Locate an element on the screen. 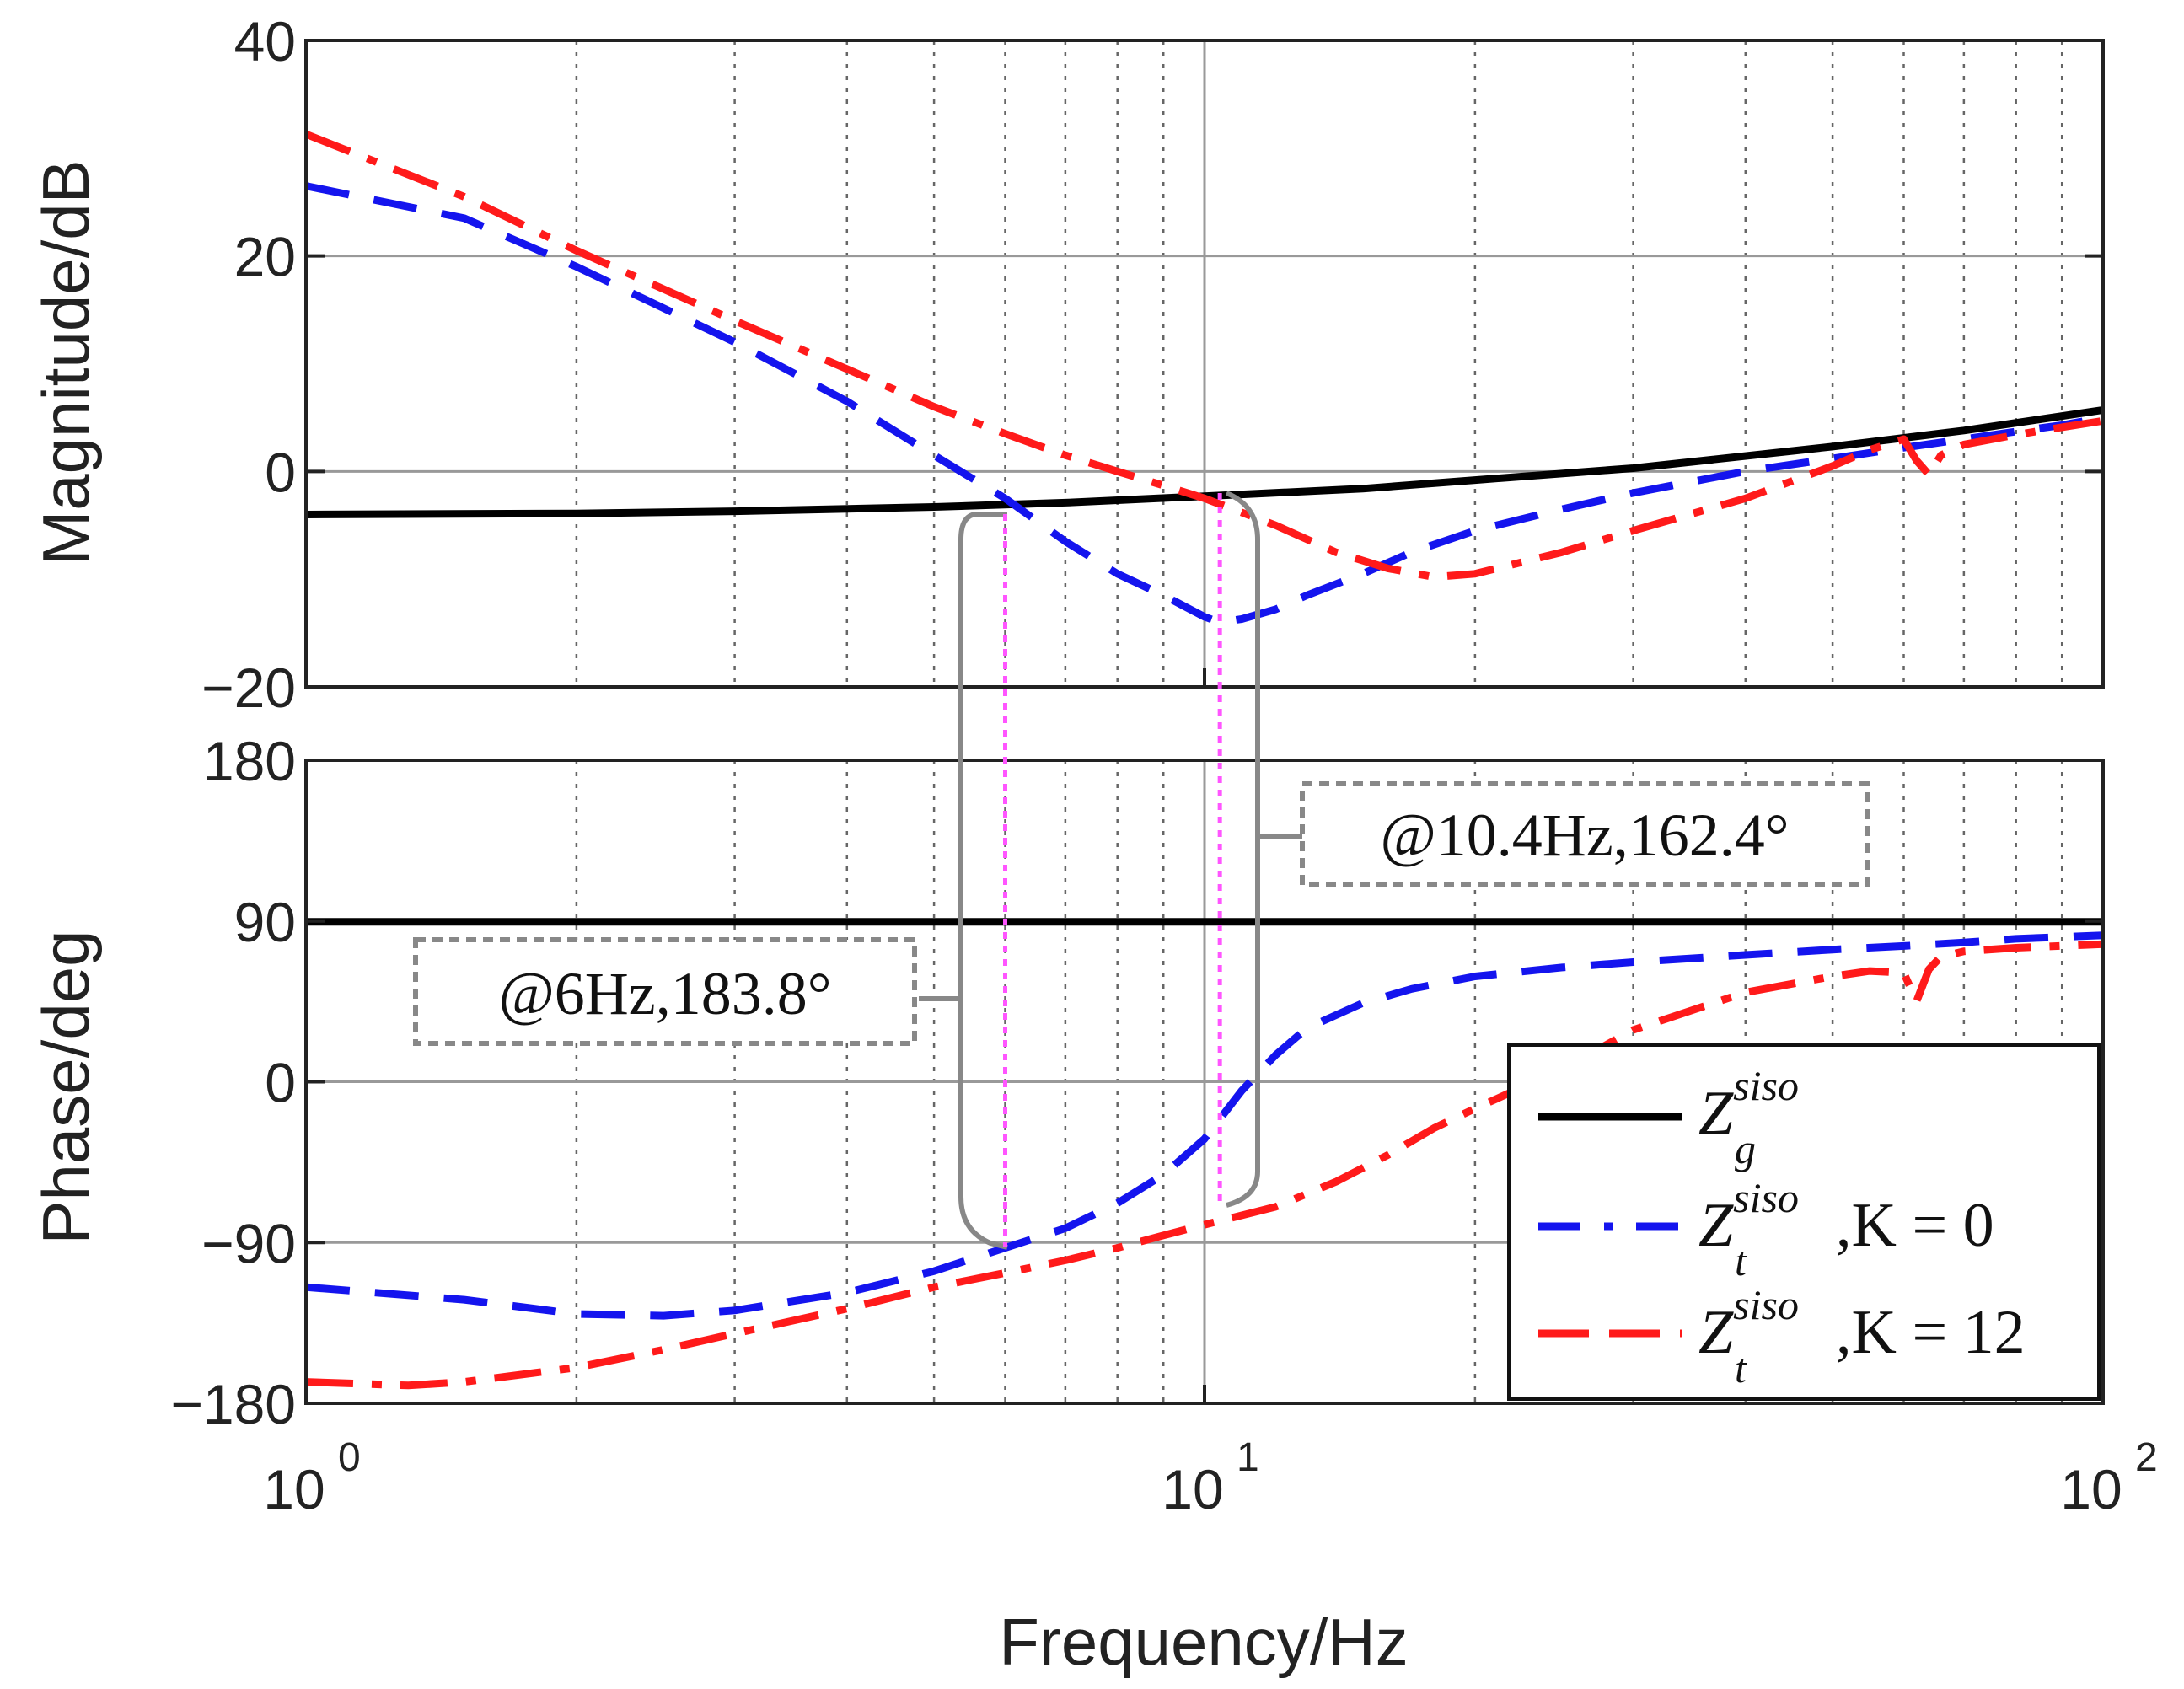 This screenshot has height=1689, width=2184. phase-y-tick-label: 180 is located at coordinates (249, 761).